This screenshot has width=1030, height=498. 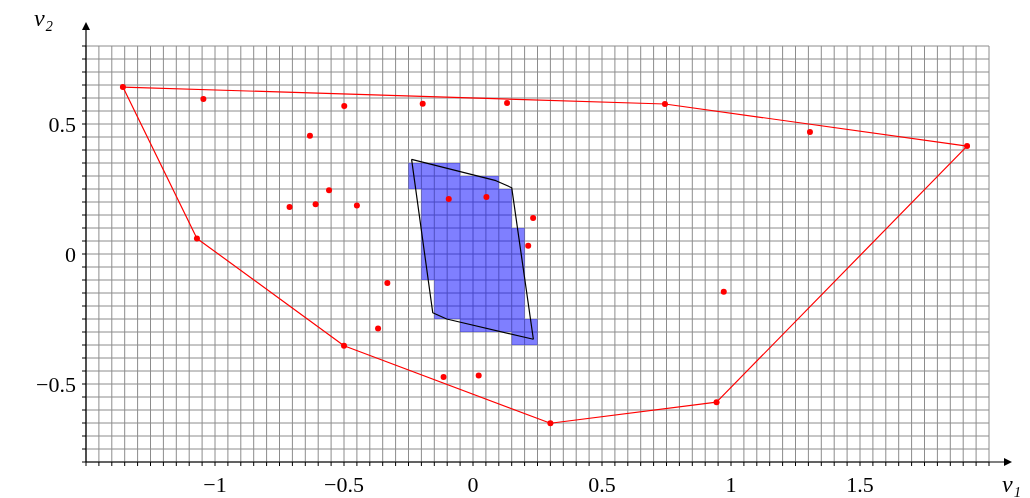 I want to click on y-tick-label: 0, so click(x=70, y=254).